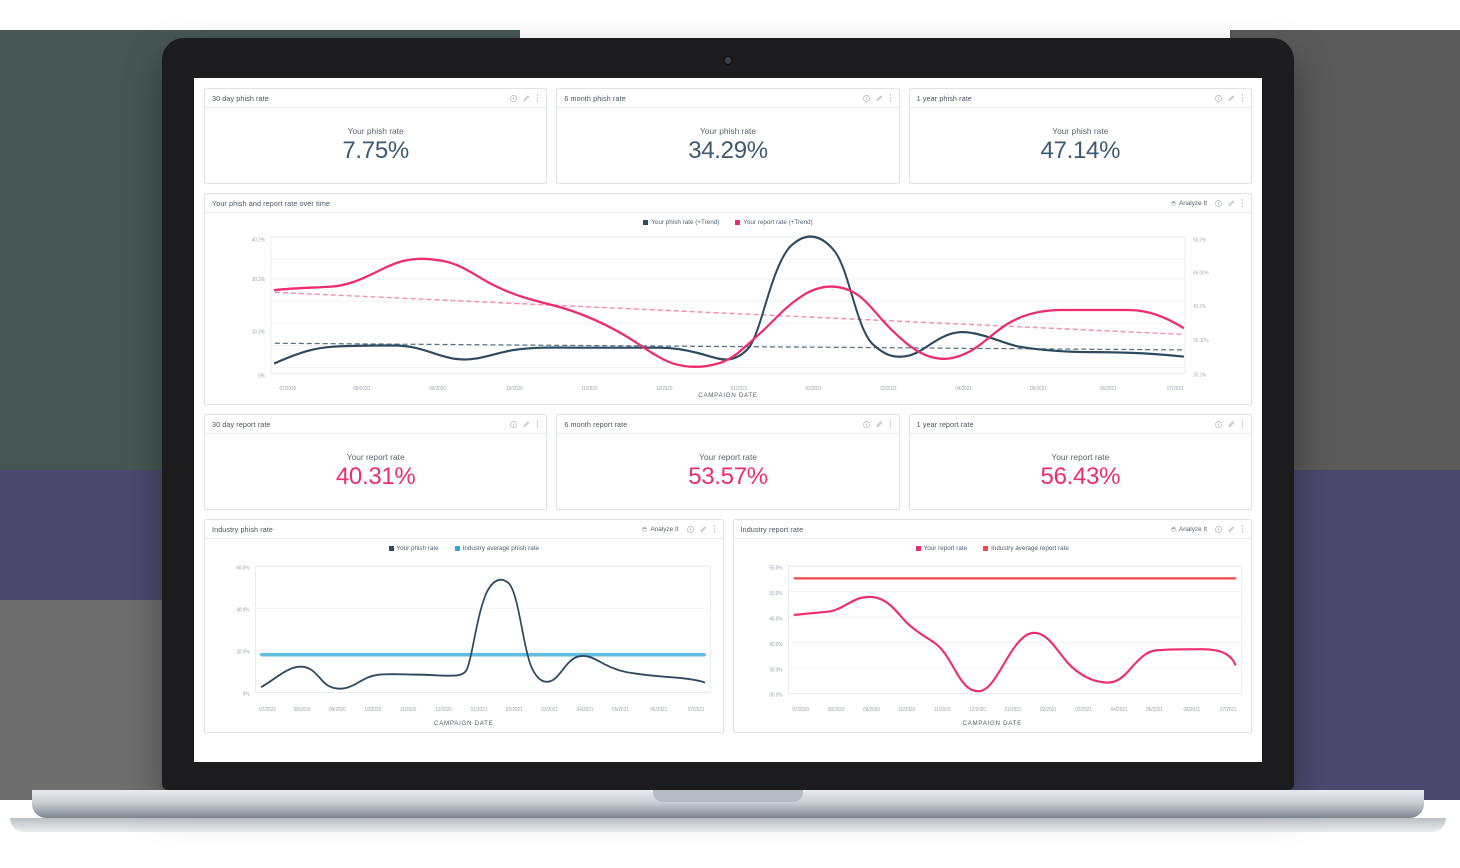 This screenshot has width=1460, height=868. Describe the element at coordinates (1080, 424) in the screenshot. I see `card-header: 1 year report rate` at that location.